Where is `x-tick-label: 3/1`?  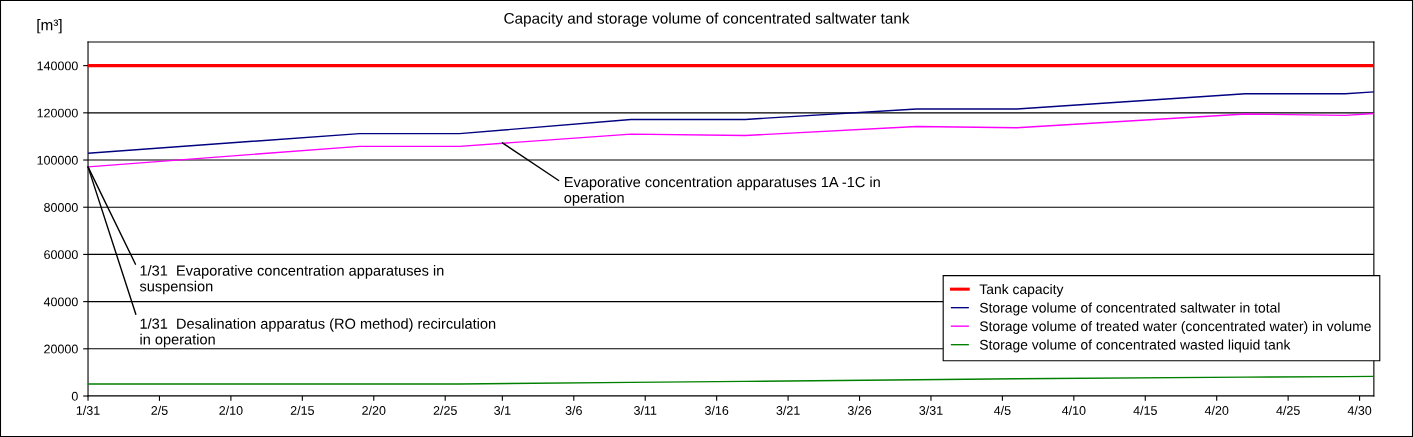 x-tick-label: 3/1 is located at coordinates (502, 410).